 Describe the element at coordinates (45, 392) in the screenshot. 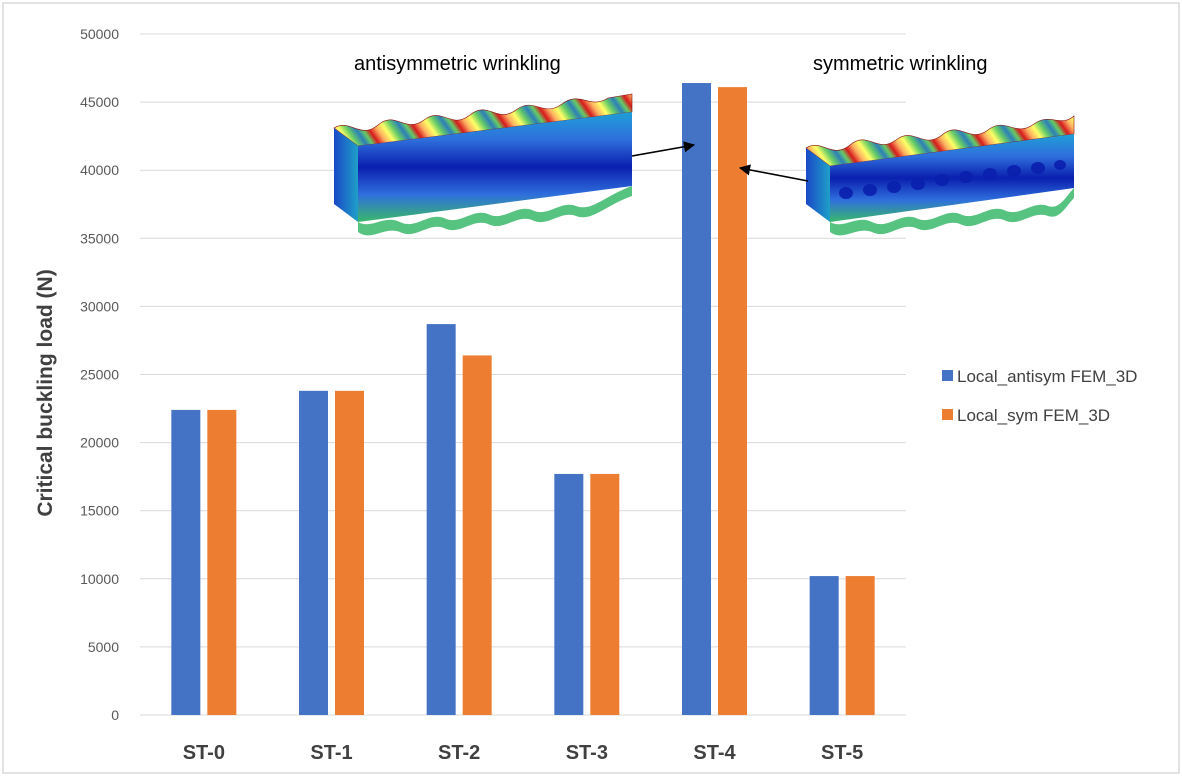

I see `y-axis-label: Critical buckling load (N)` at that location.